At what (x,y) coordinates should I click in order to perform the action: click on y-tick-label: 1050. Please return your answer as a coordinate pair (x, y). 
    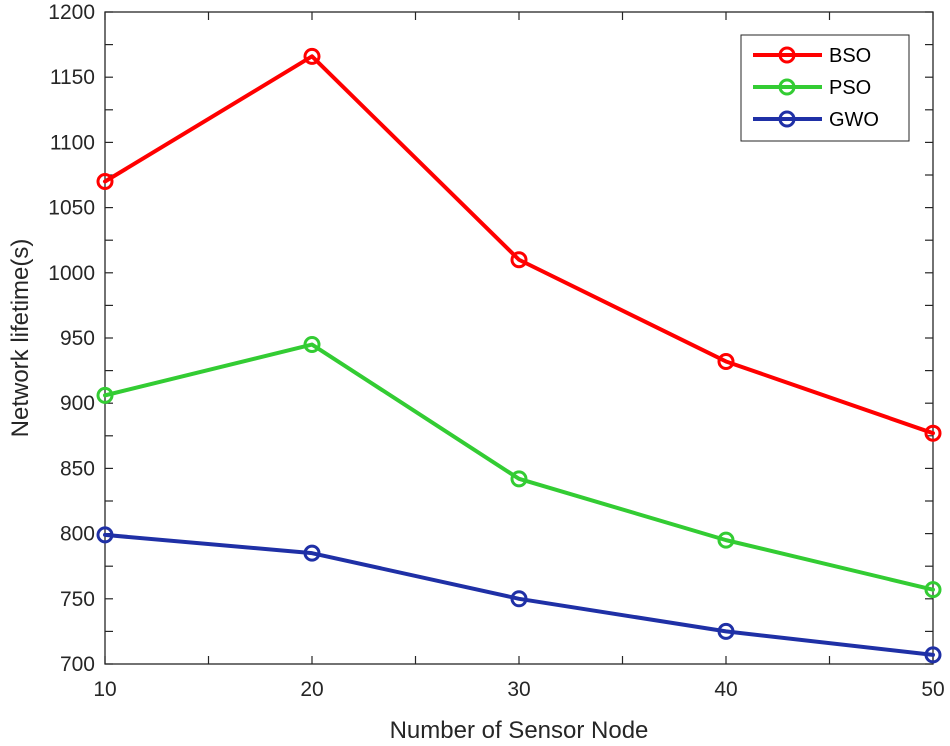
    Looking at the image, I should click on (71, 208).